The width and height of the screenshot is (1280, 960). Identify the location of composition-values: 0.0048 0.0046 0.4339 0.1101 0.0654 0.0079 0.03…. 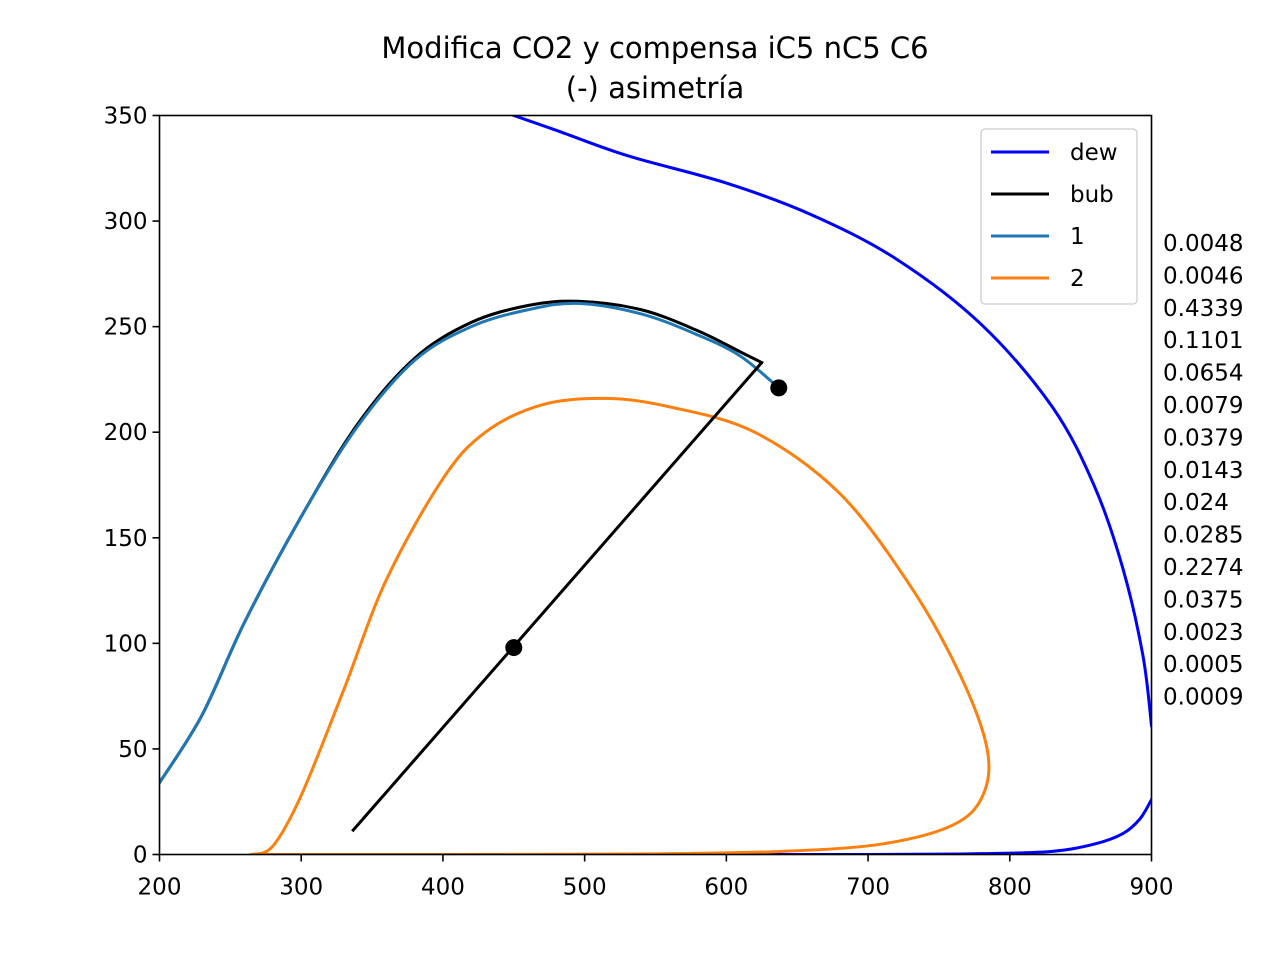
(1203, 471).